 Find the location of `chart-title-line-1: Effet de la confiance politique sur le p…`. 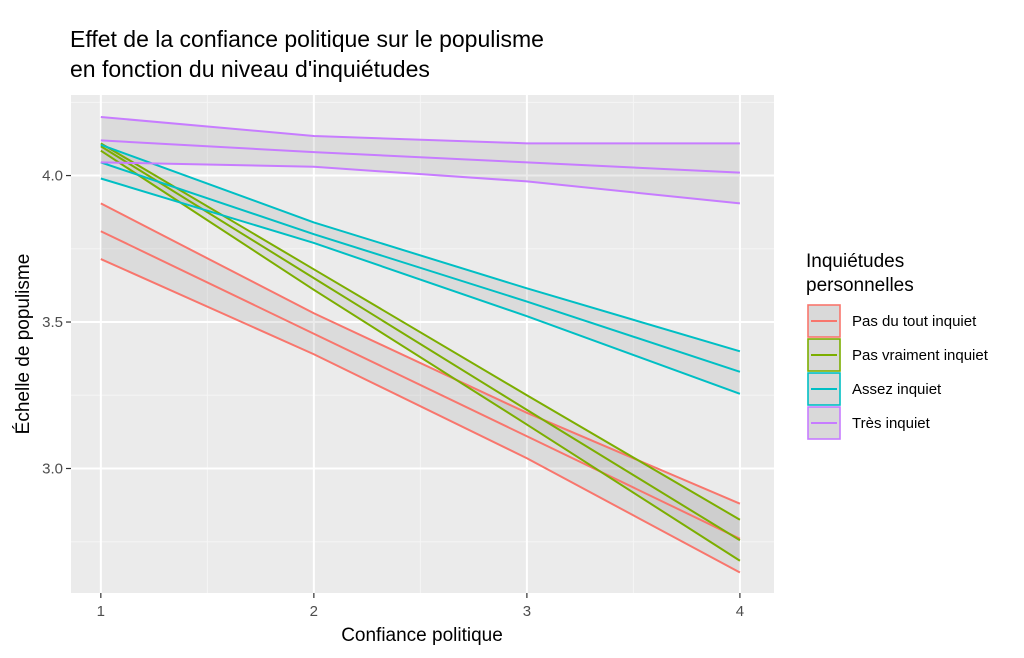

chart-title-line-1: Effet de la confiance politique sur le p… is located at coordinates (307, 39).